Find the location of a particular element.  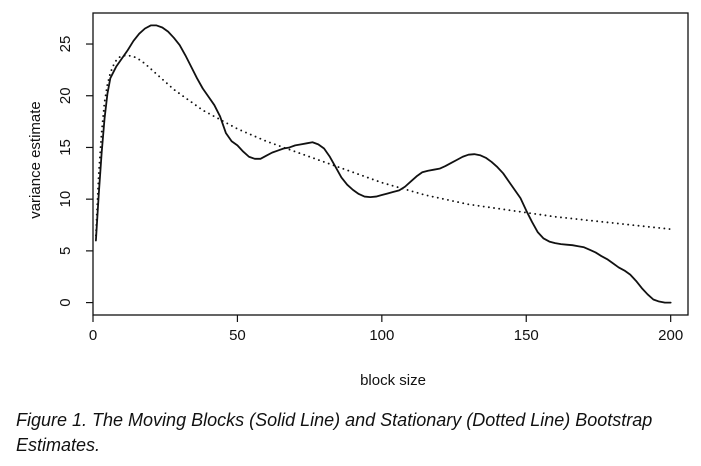

y-axis-title: variance estimate is located at coordinates (35, 160).